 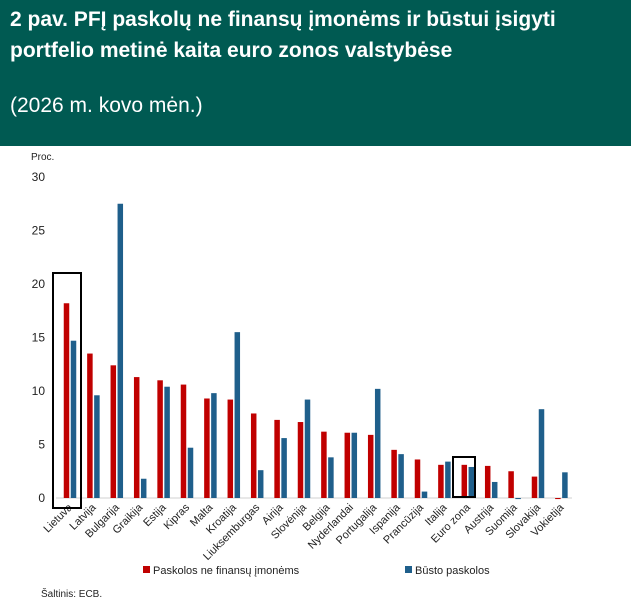 What do you see at coordinates (452, 571) in the screenshot?
I see `legend-label: Būsto paskolos` at bounding box center [452, 571].